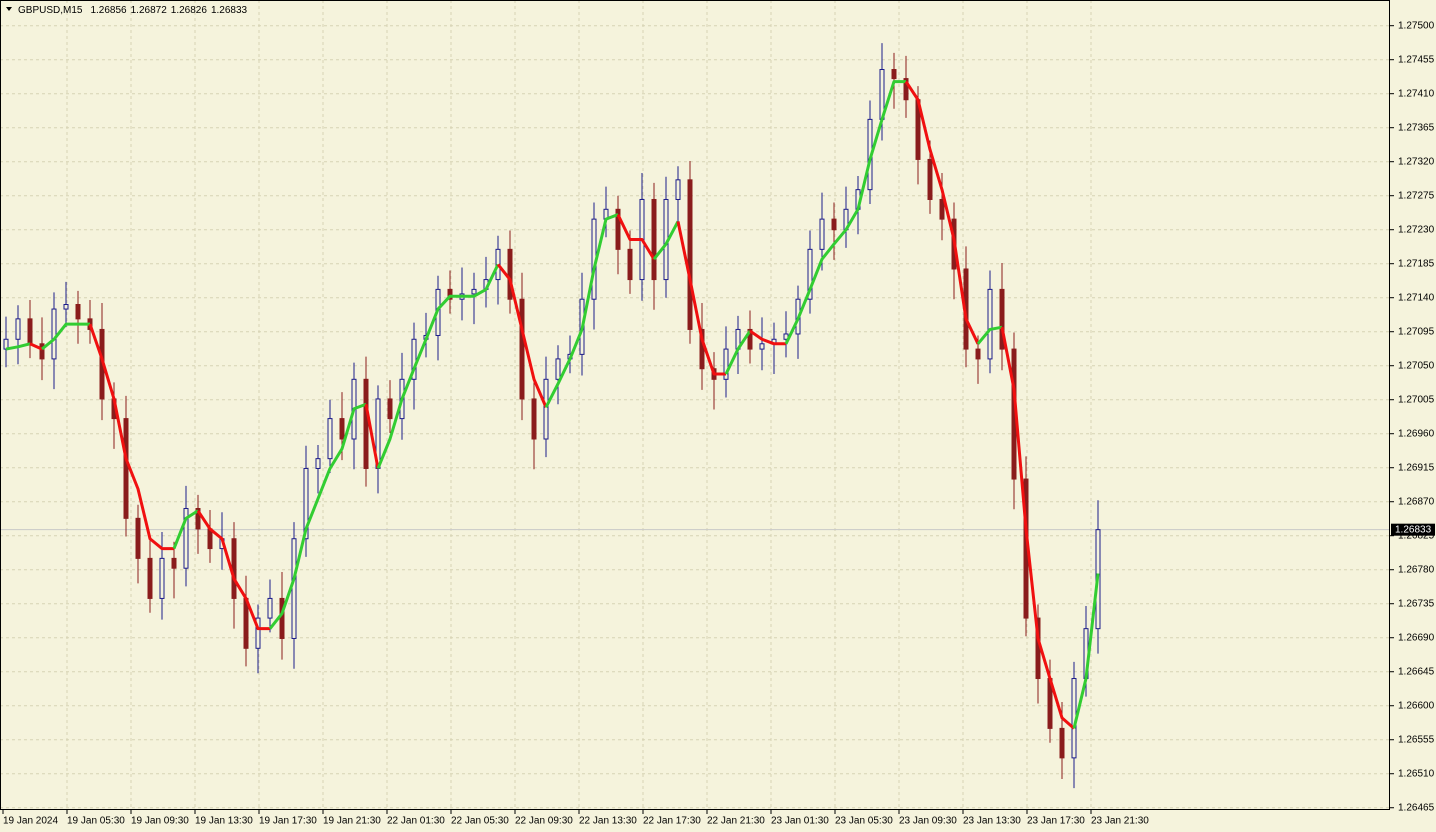 This screenshot has width=1436, height=832. What do you see at coordinates (1416, 705) in the screenshot?
I see `y-tick-label: 1.26600` at bounding box center [1416, 705].